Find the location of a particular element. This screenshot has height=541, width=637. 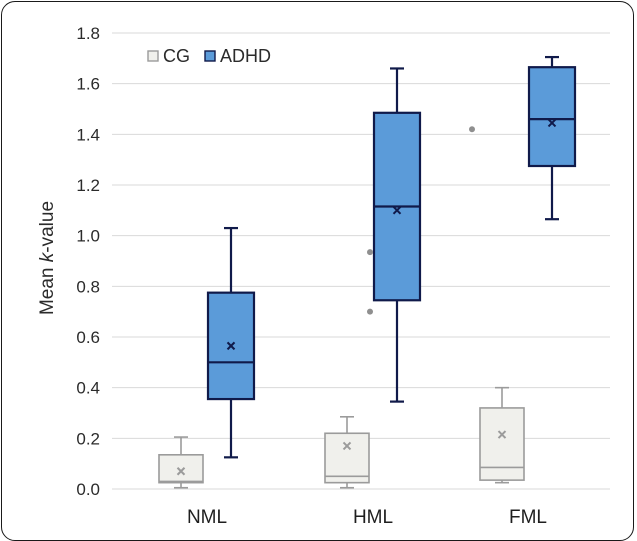

y-tick-label: 1.0 is located at coordinates (88, 236).